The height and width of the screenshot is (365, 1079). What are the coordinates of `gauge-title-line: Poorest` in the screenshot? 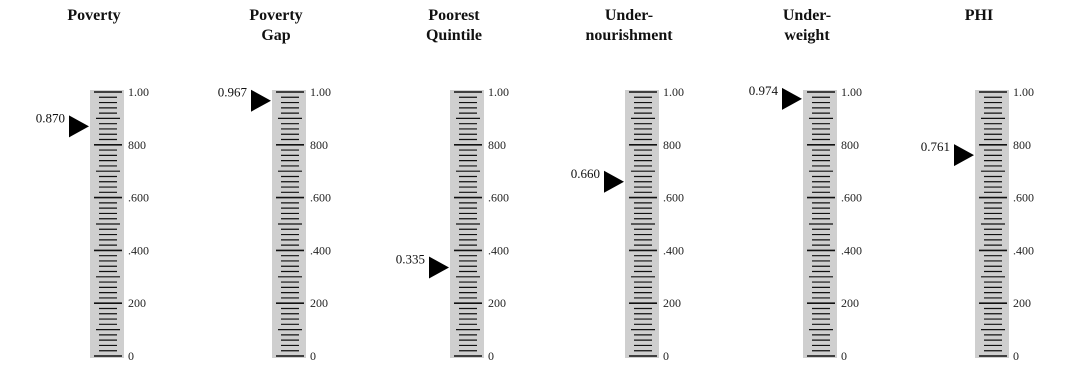 It's located at (454, 15).